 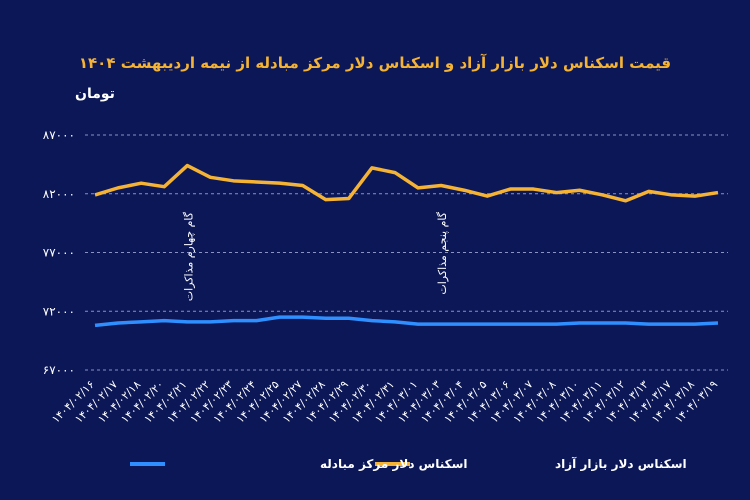 I want to click on y-tick-label: ۸۲۰۰۰, so click(x=59, y=194).